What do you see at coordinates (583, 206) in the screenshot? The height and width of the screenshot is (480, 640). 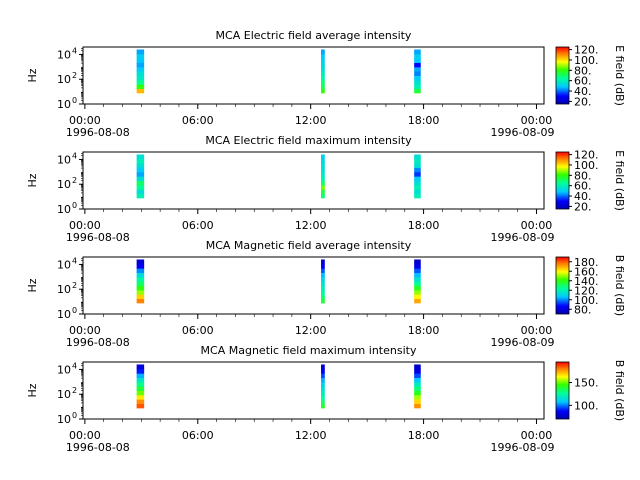 I see `colorbar-tick-label: 20.` at bounding box center [583, 206].